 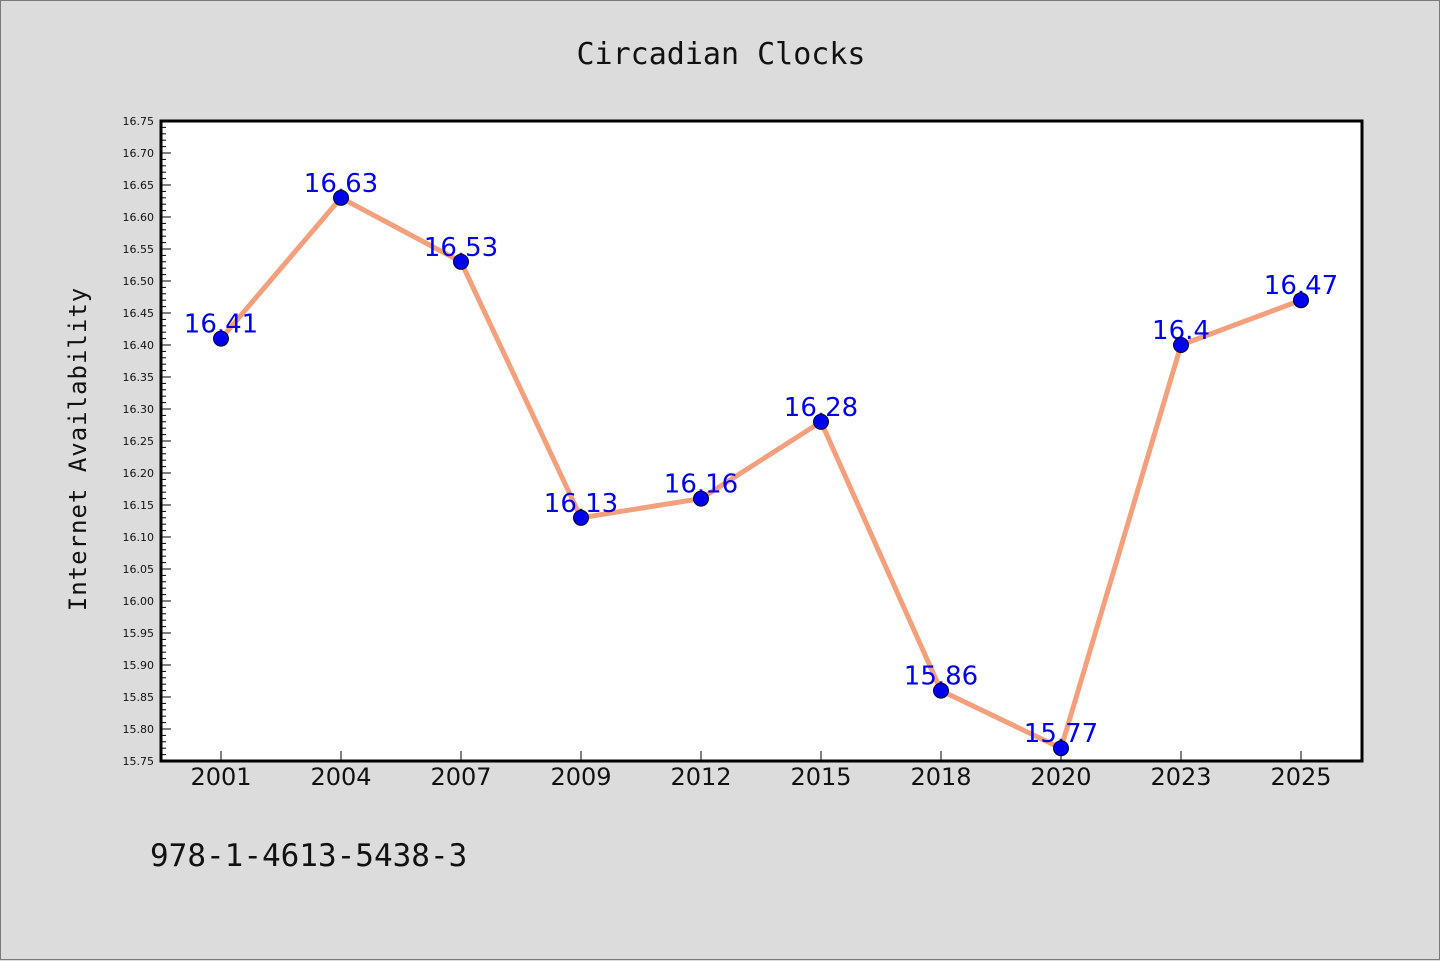 I want to click on y-tick-label: 15.80, so click(x=139, y=729).